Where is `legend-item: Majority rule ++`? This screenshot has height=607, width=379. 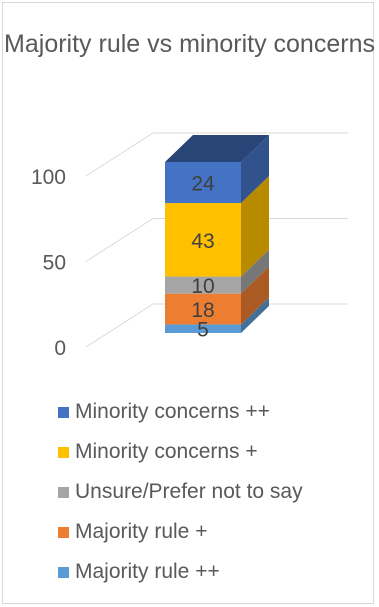
legend-item: Majority rule ++ is located at coordinates (180, 572).